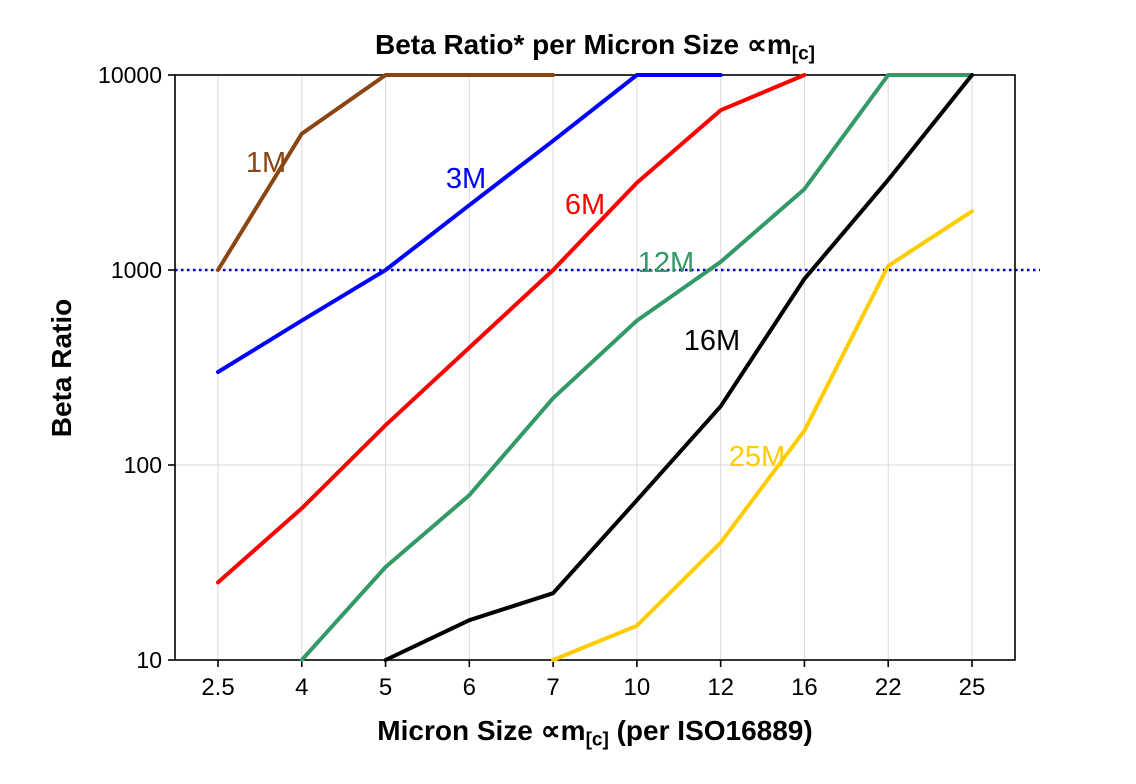 The width and height of the screenshot is (1136, 784). Describe the element at coordinates (136, 270) in the screenshot. I see `y-tick-label: 1000` at that location.